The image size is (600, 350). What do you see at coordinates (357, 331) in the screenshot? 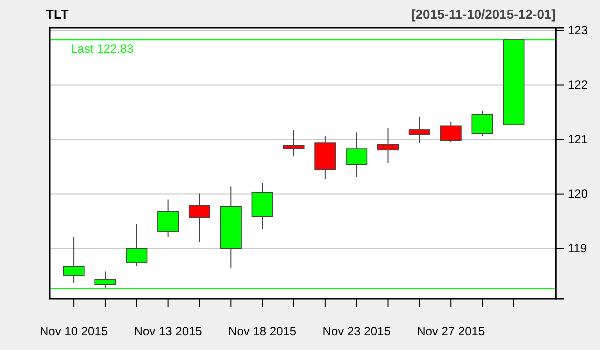
I see `x-tick-label: Nov 23 2015` at bounding box center [357, 331].